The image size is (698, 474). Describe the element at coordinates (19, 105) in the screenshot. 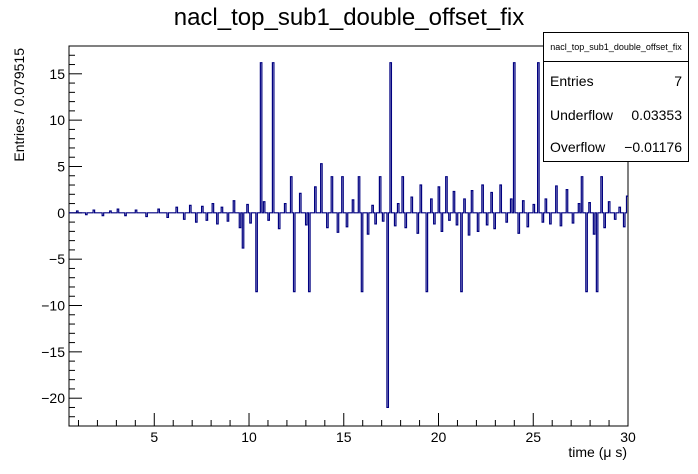

I see `y-axis-label: Entries / 0.079515` at that location.